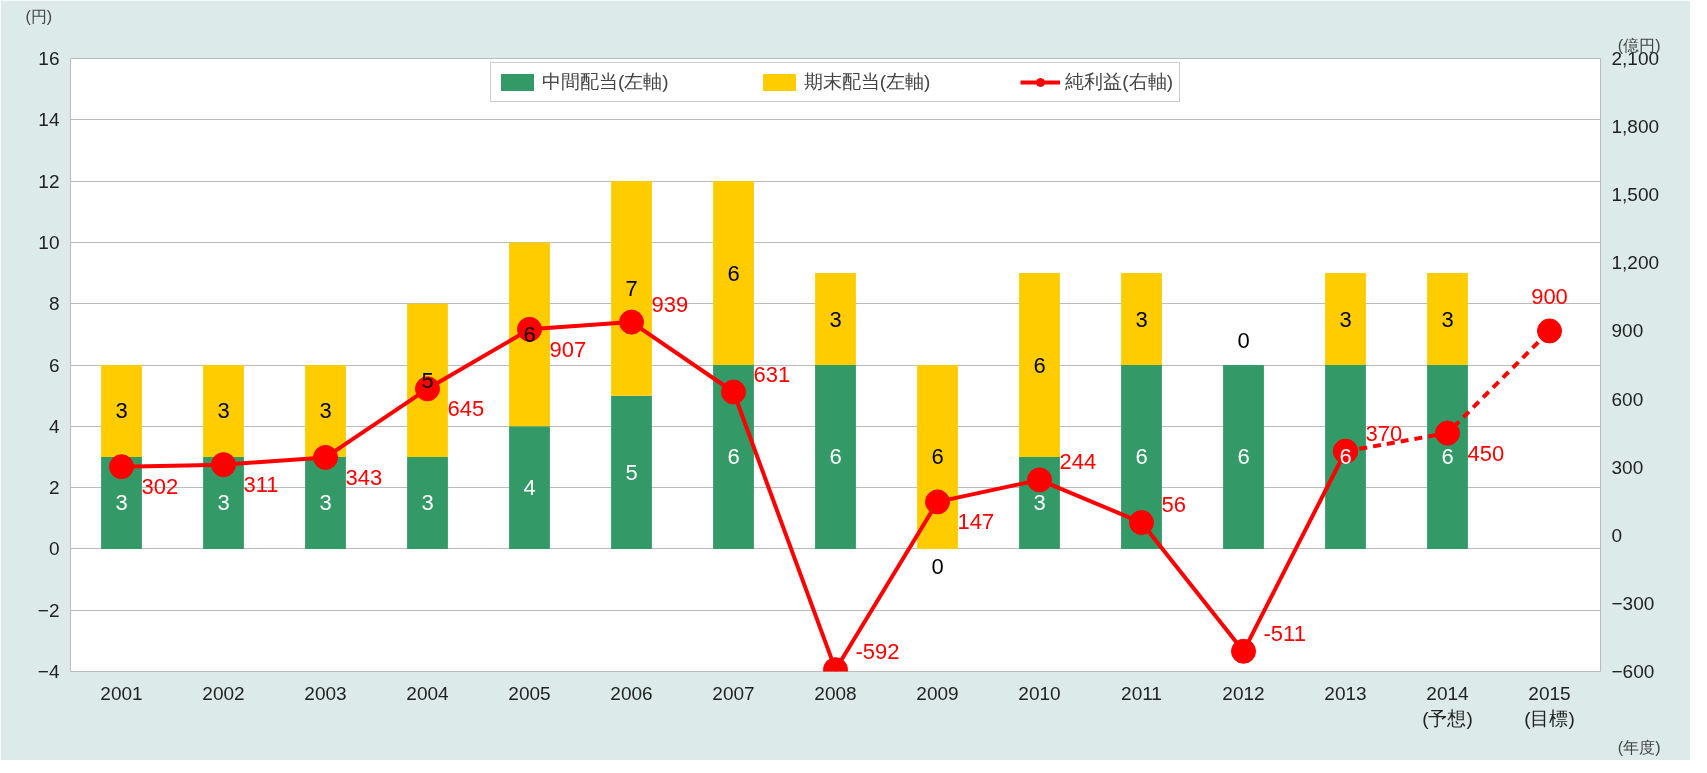  Describe the element at coordinates (1627, 331) in the screenshot. I see `y2-tick-label: 900` at that location.